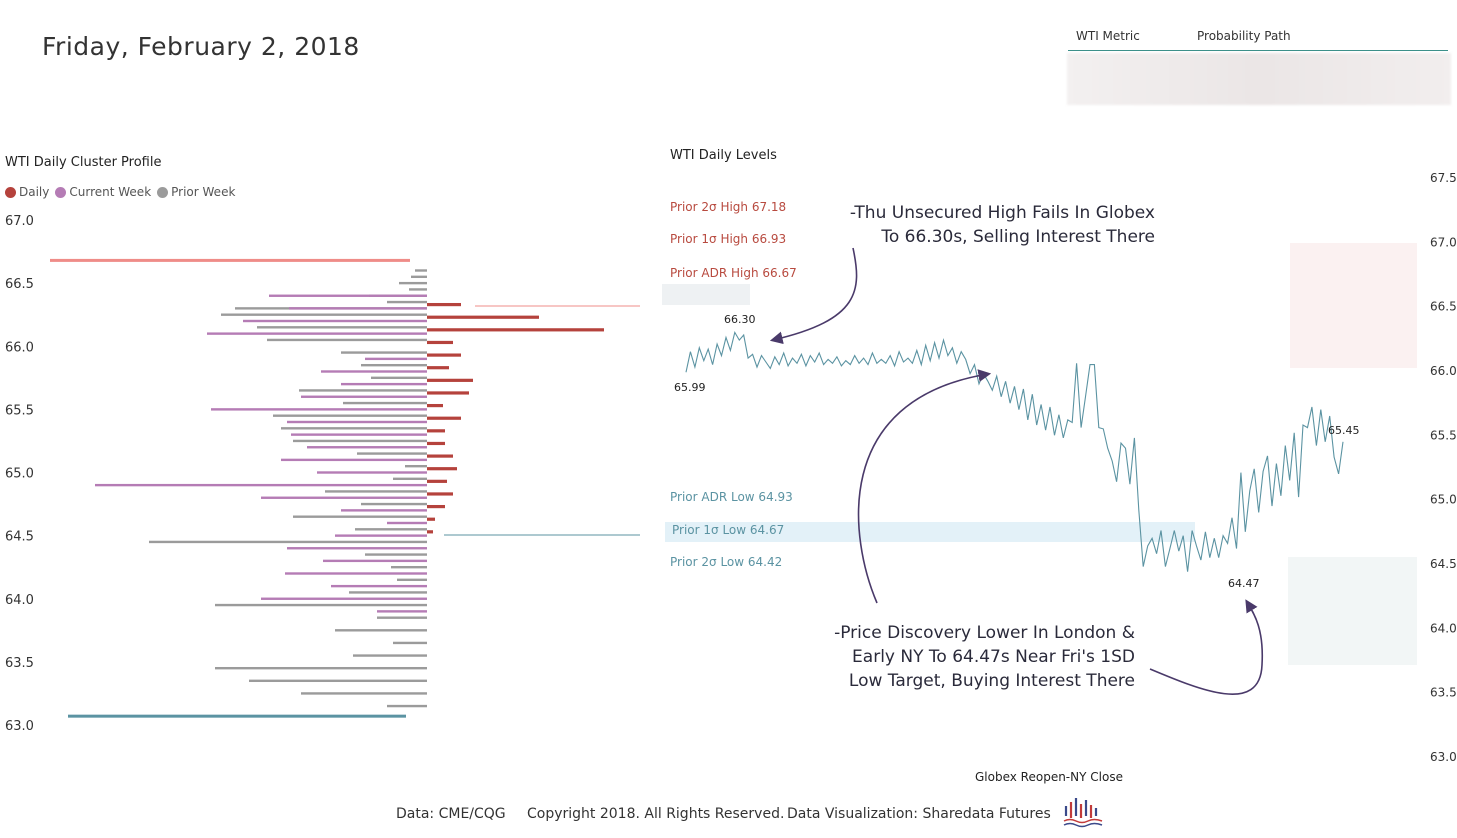  I want to click on level-prior-2sd-high: Prior 2σ High 67.18, so click(728, 207).